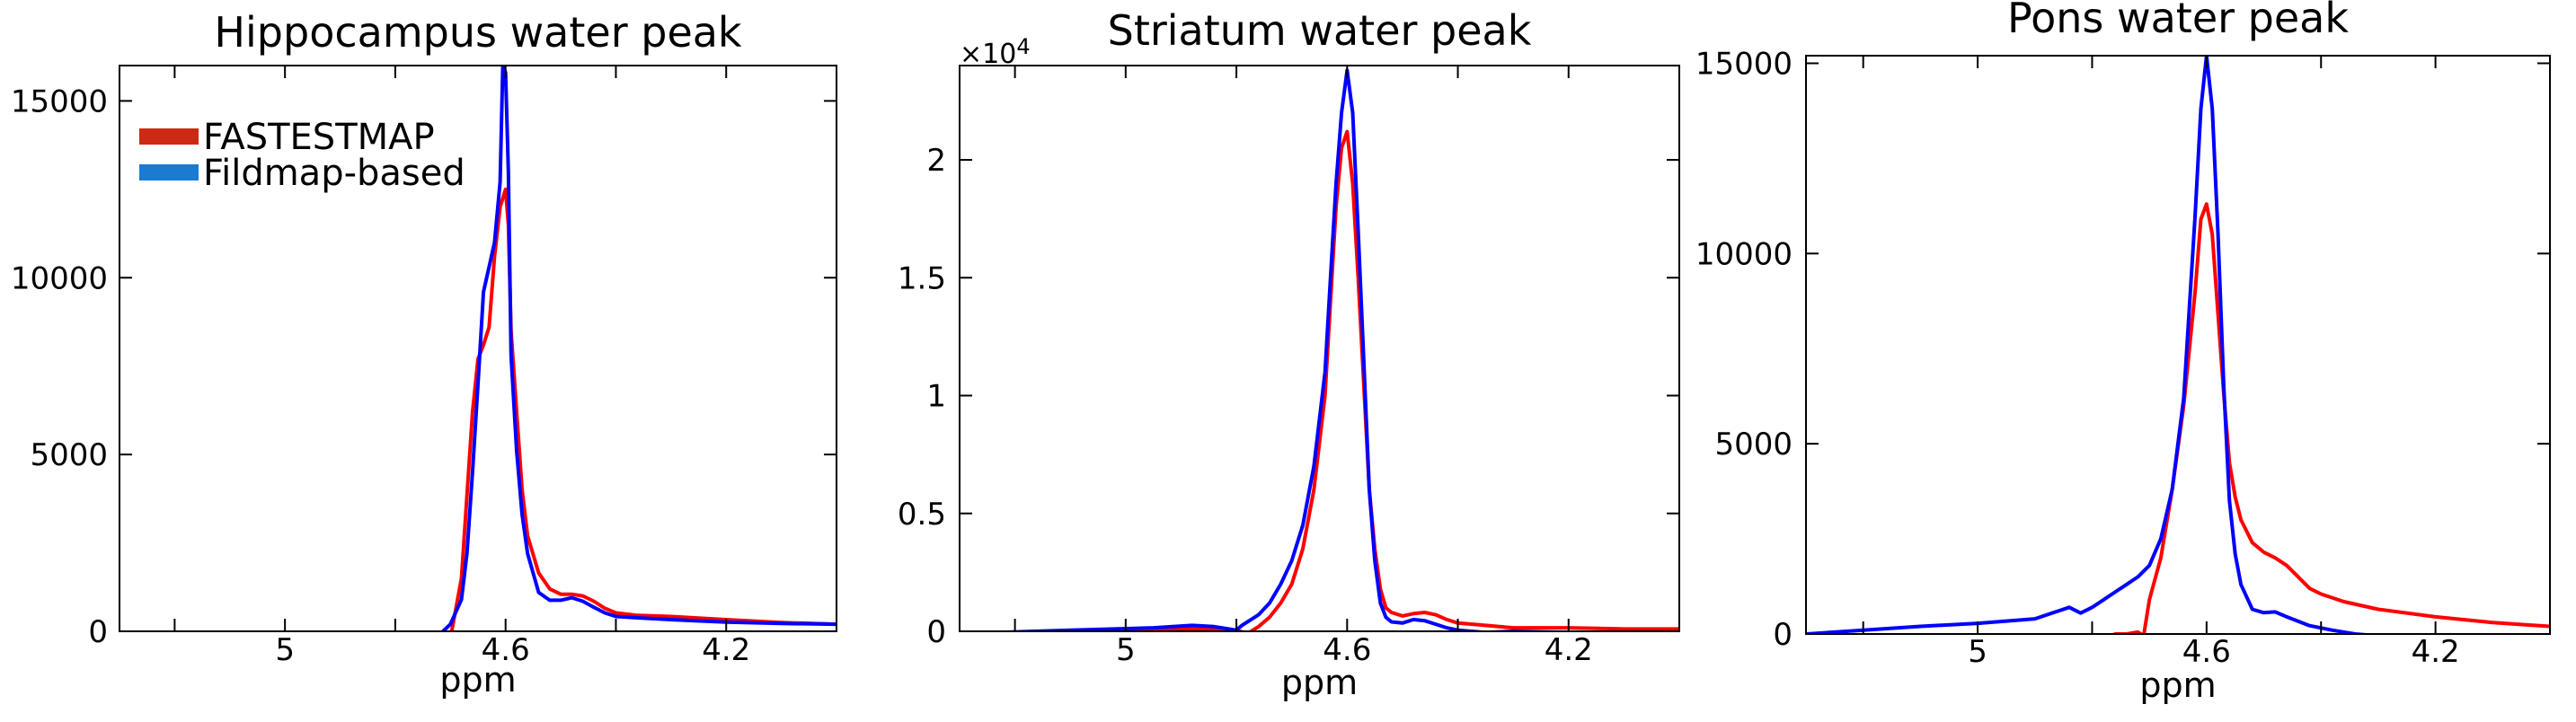 The height and width of the screenshot is (722, 2576). Describe the element at coordinates (996, 52) in the screenshot. I see `y-axis-multiplier: ×10⁴` at that location.